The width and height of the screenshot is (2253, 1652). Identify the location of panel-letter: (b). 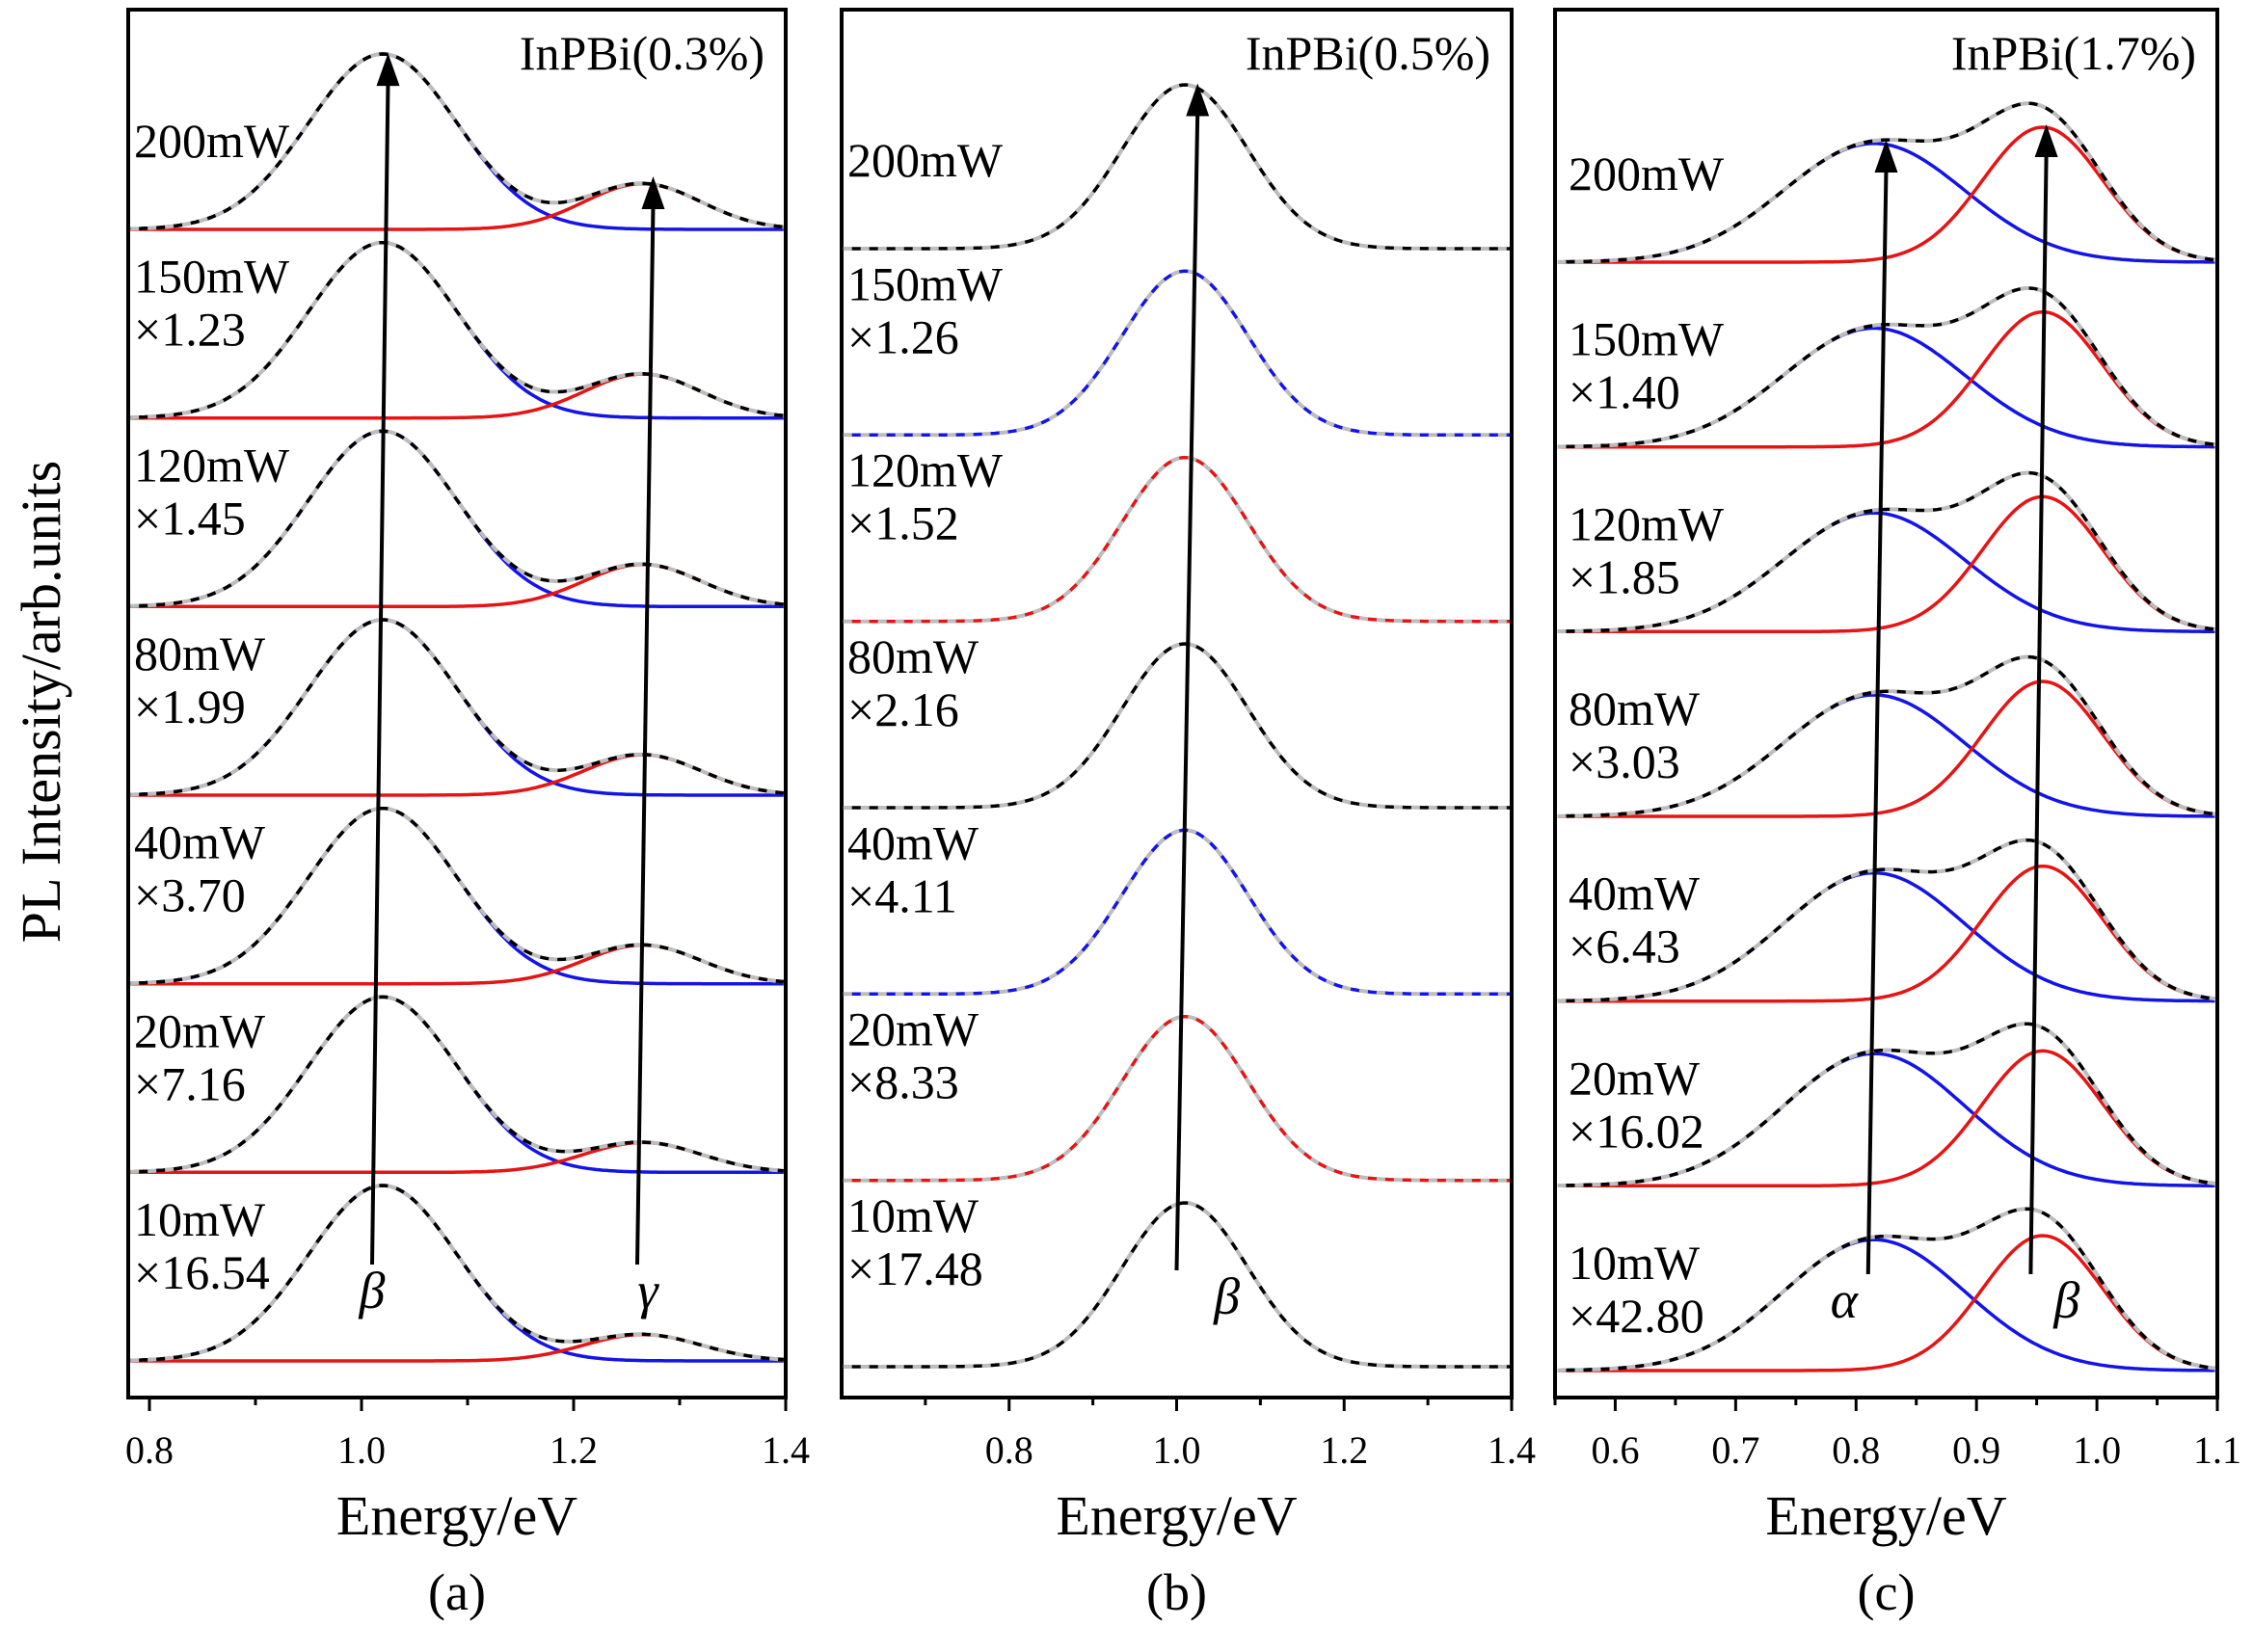
(1176, 1592).